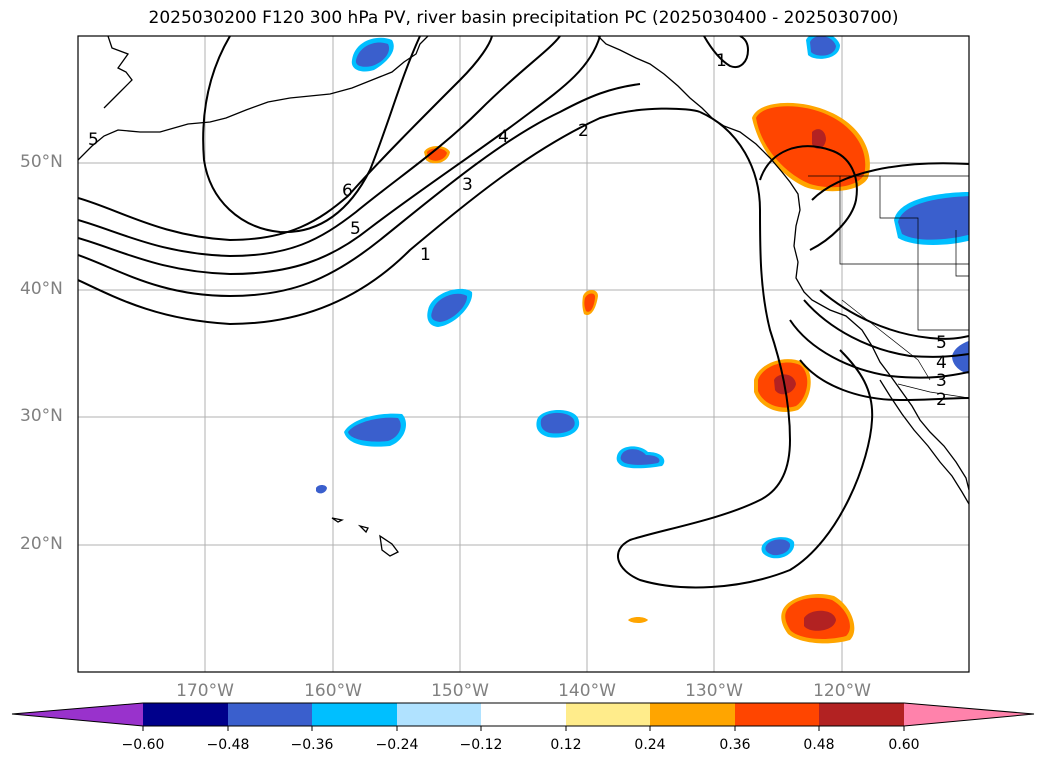  Describe the element at coordinates (481, 745) in the screenshot. I see `colorbar-label: −0.12` at that location.